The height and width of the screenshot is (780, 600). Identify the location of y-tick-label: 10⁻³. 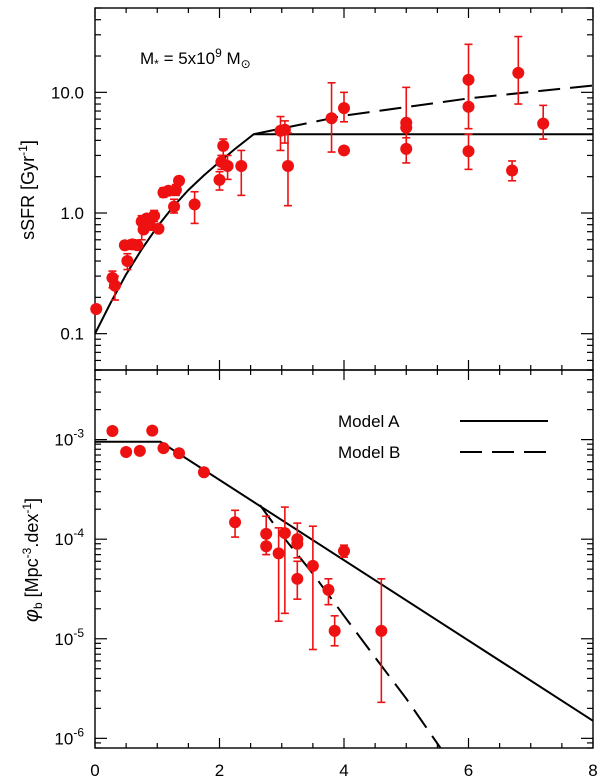
(69, 438).